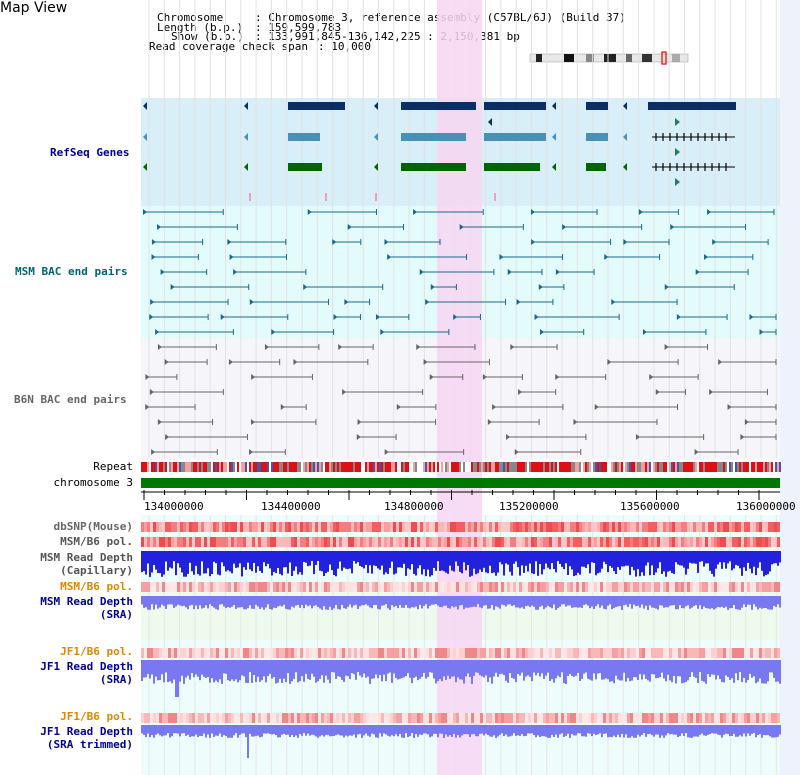 Image resolution: width=800 pixels, height=775 pixels. Describe the element at coordinates (376, 167) in the screenshot. I see `gene-arrow` at that location.